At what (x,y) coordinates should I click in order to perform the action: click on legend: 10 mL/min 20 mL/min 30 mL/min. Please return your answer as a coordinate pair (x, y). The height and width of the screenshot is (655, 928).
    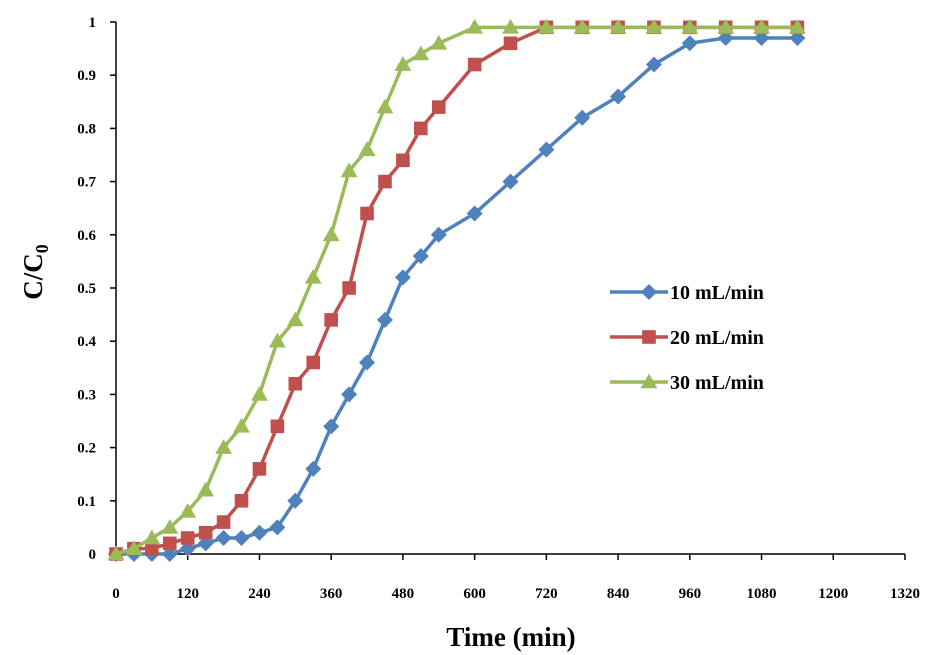
    Looking at the image, I should click on (687, 338).